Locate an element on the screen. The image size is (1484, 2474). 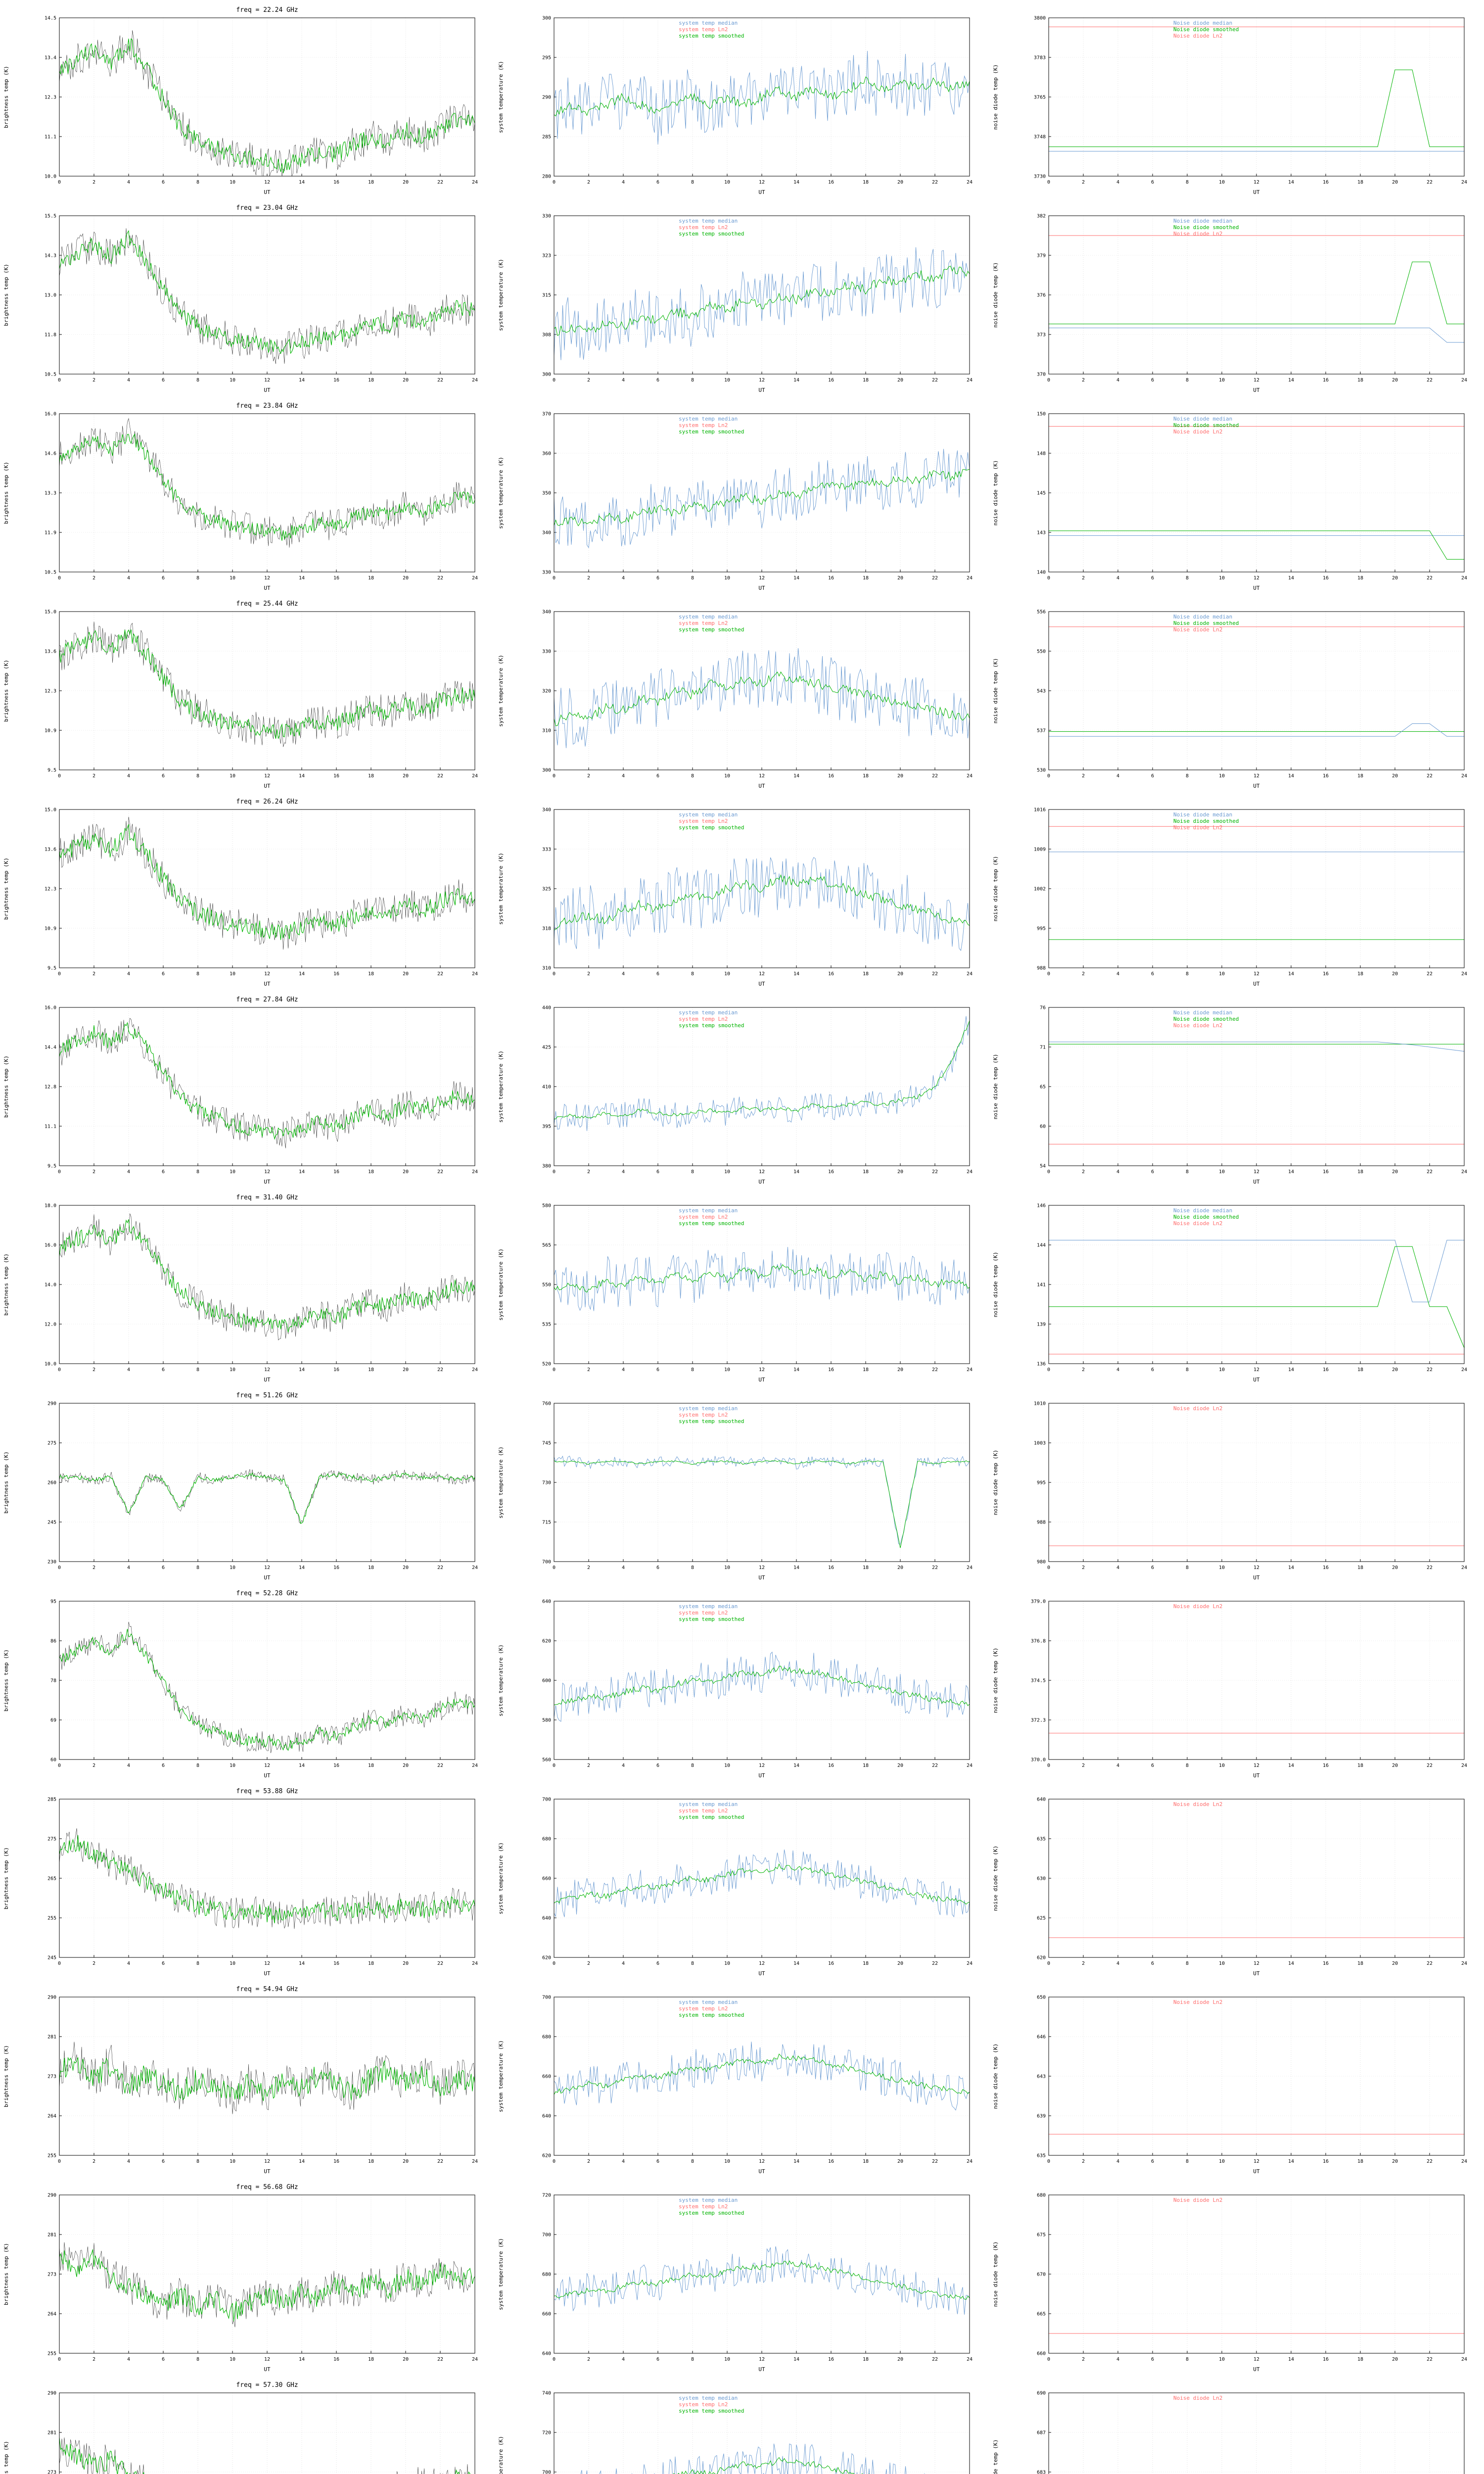
y-tick-label: 3800 is located at coordinates (1040, 19).